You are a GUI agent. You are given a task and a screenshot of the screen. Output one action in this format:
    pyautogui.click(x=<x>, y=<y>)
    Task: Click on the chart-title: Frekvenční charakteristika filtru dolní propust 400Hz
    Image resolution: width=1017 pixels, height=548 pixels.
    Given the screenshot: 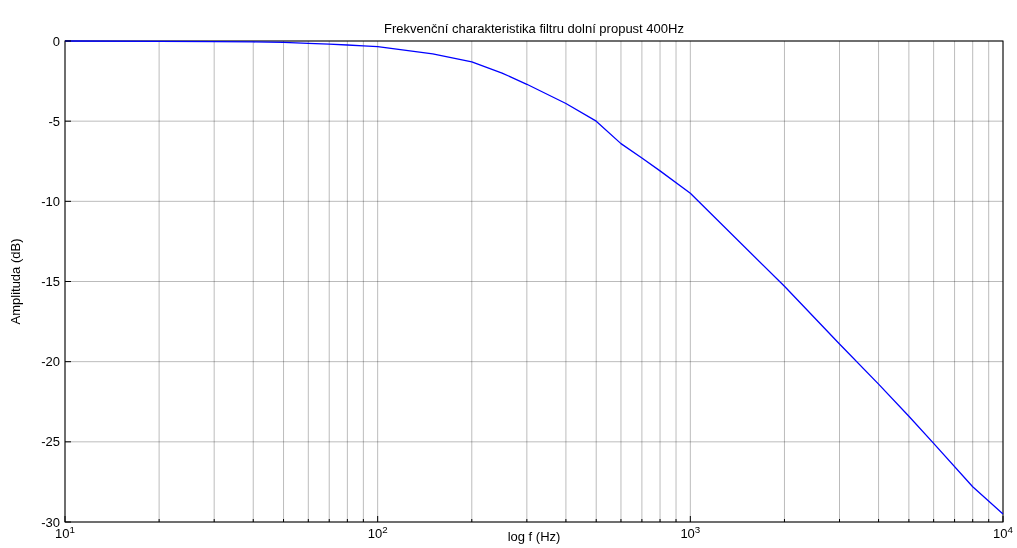 What is the action you would take?
    pyautogui.click(x=534, y=28)
    